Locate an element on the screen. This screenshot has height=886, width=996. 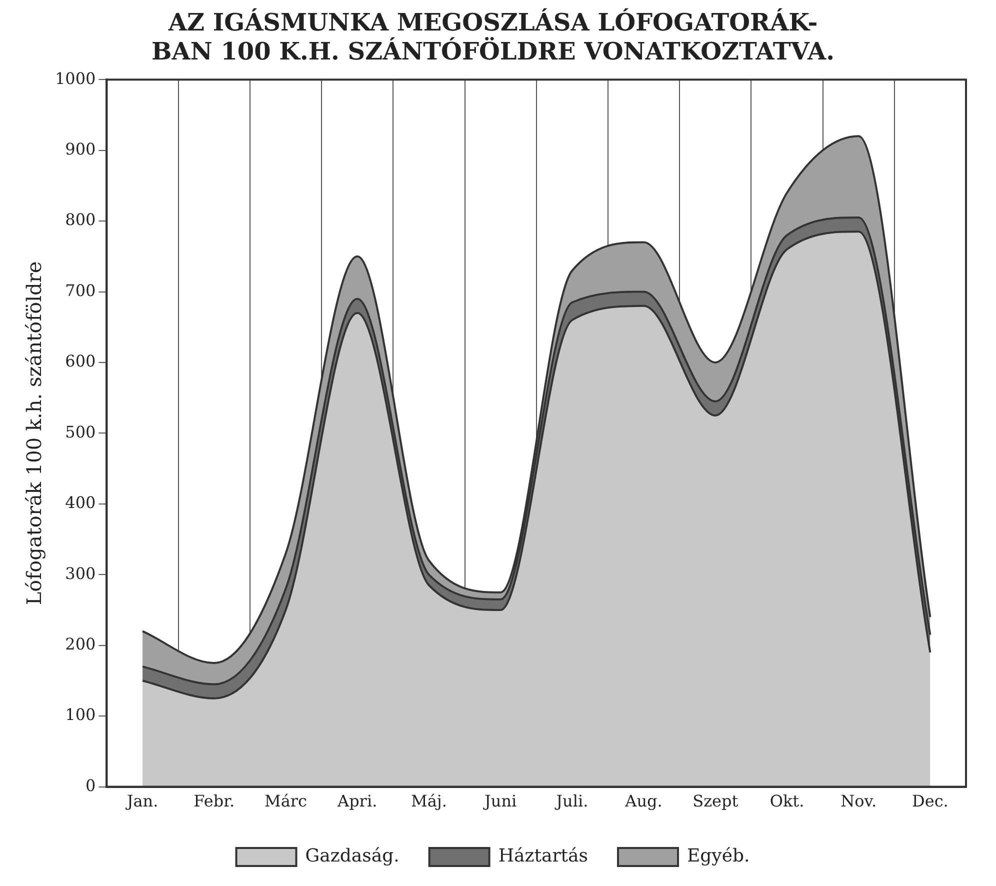
x-tick-label: Nov. is located at coordinates (858, 801).